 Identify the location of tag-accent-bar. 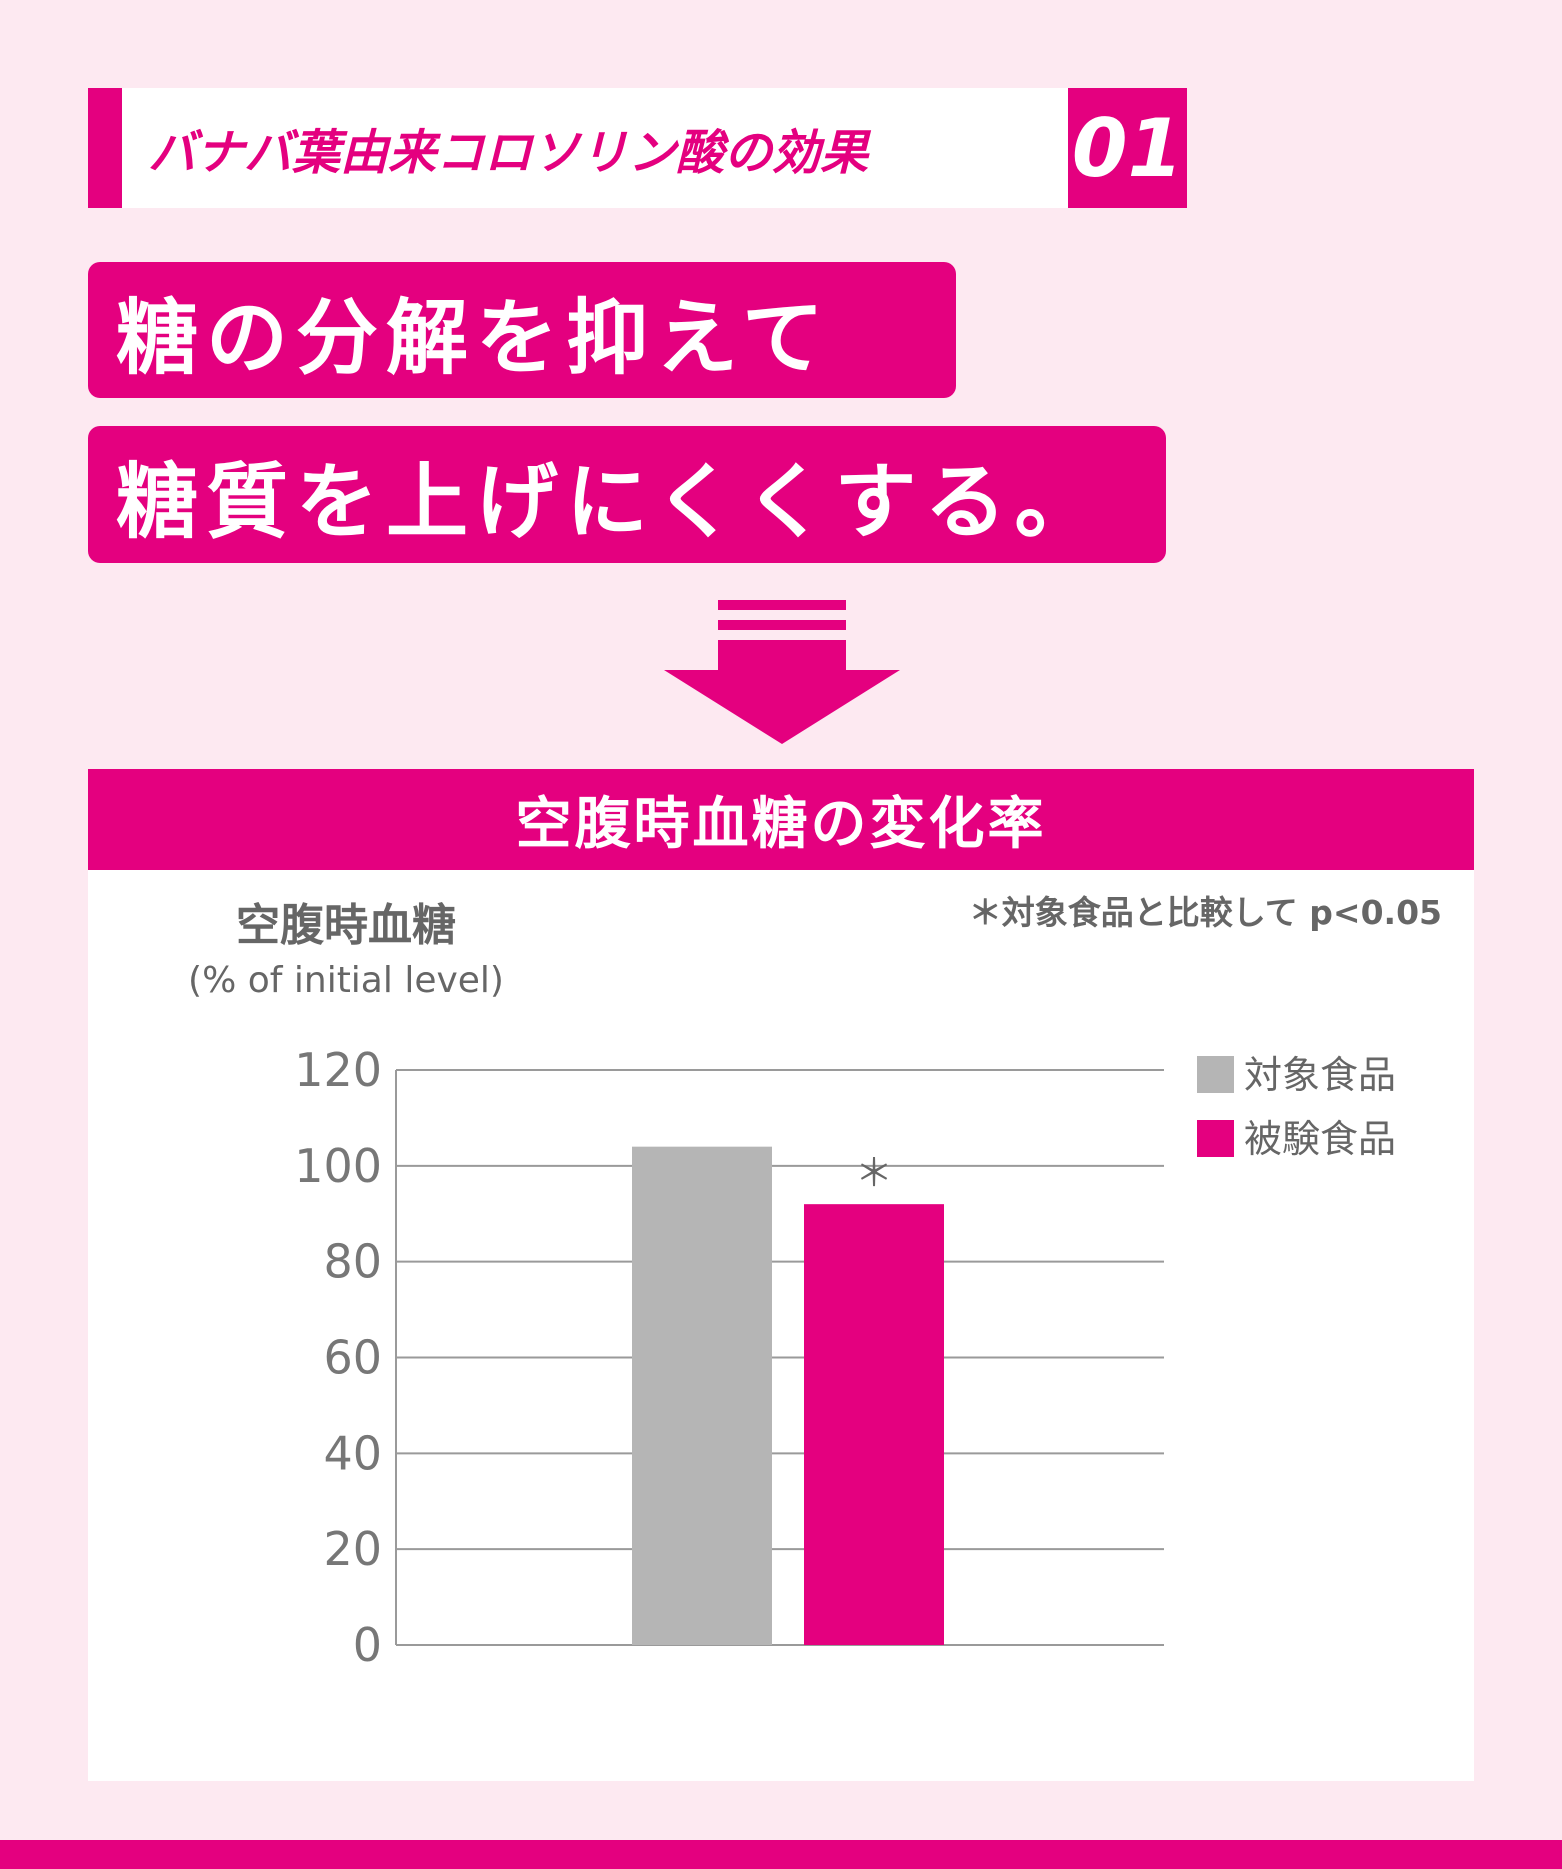
(105, 148).